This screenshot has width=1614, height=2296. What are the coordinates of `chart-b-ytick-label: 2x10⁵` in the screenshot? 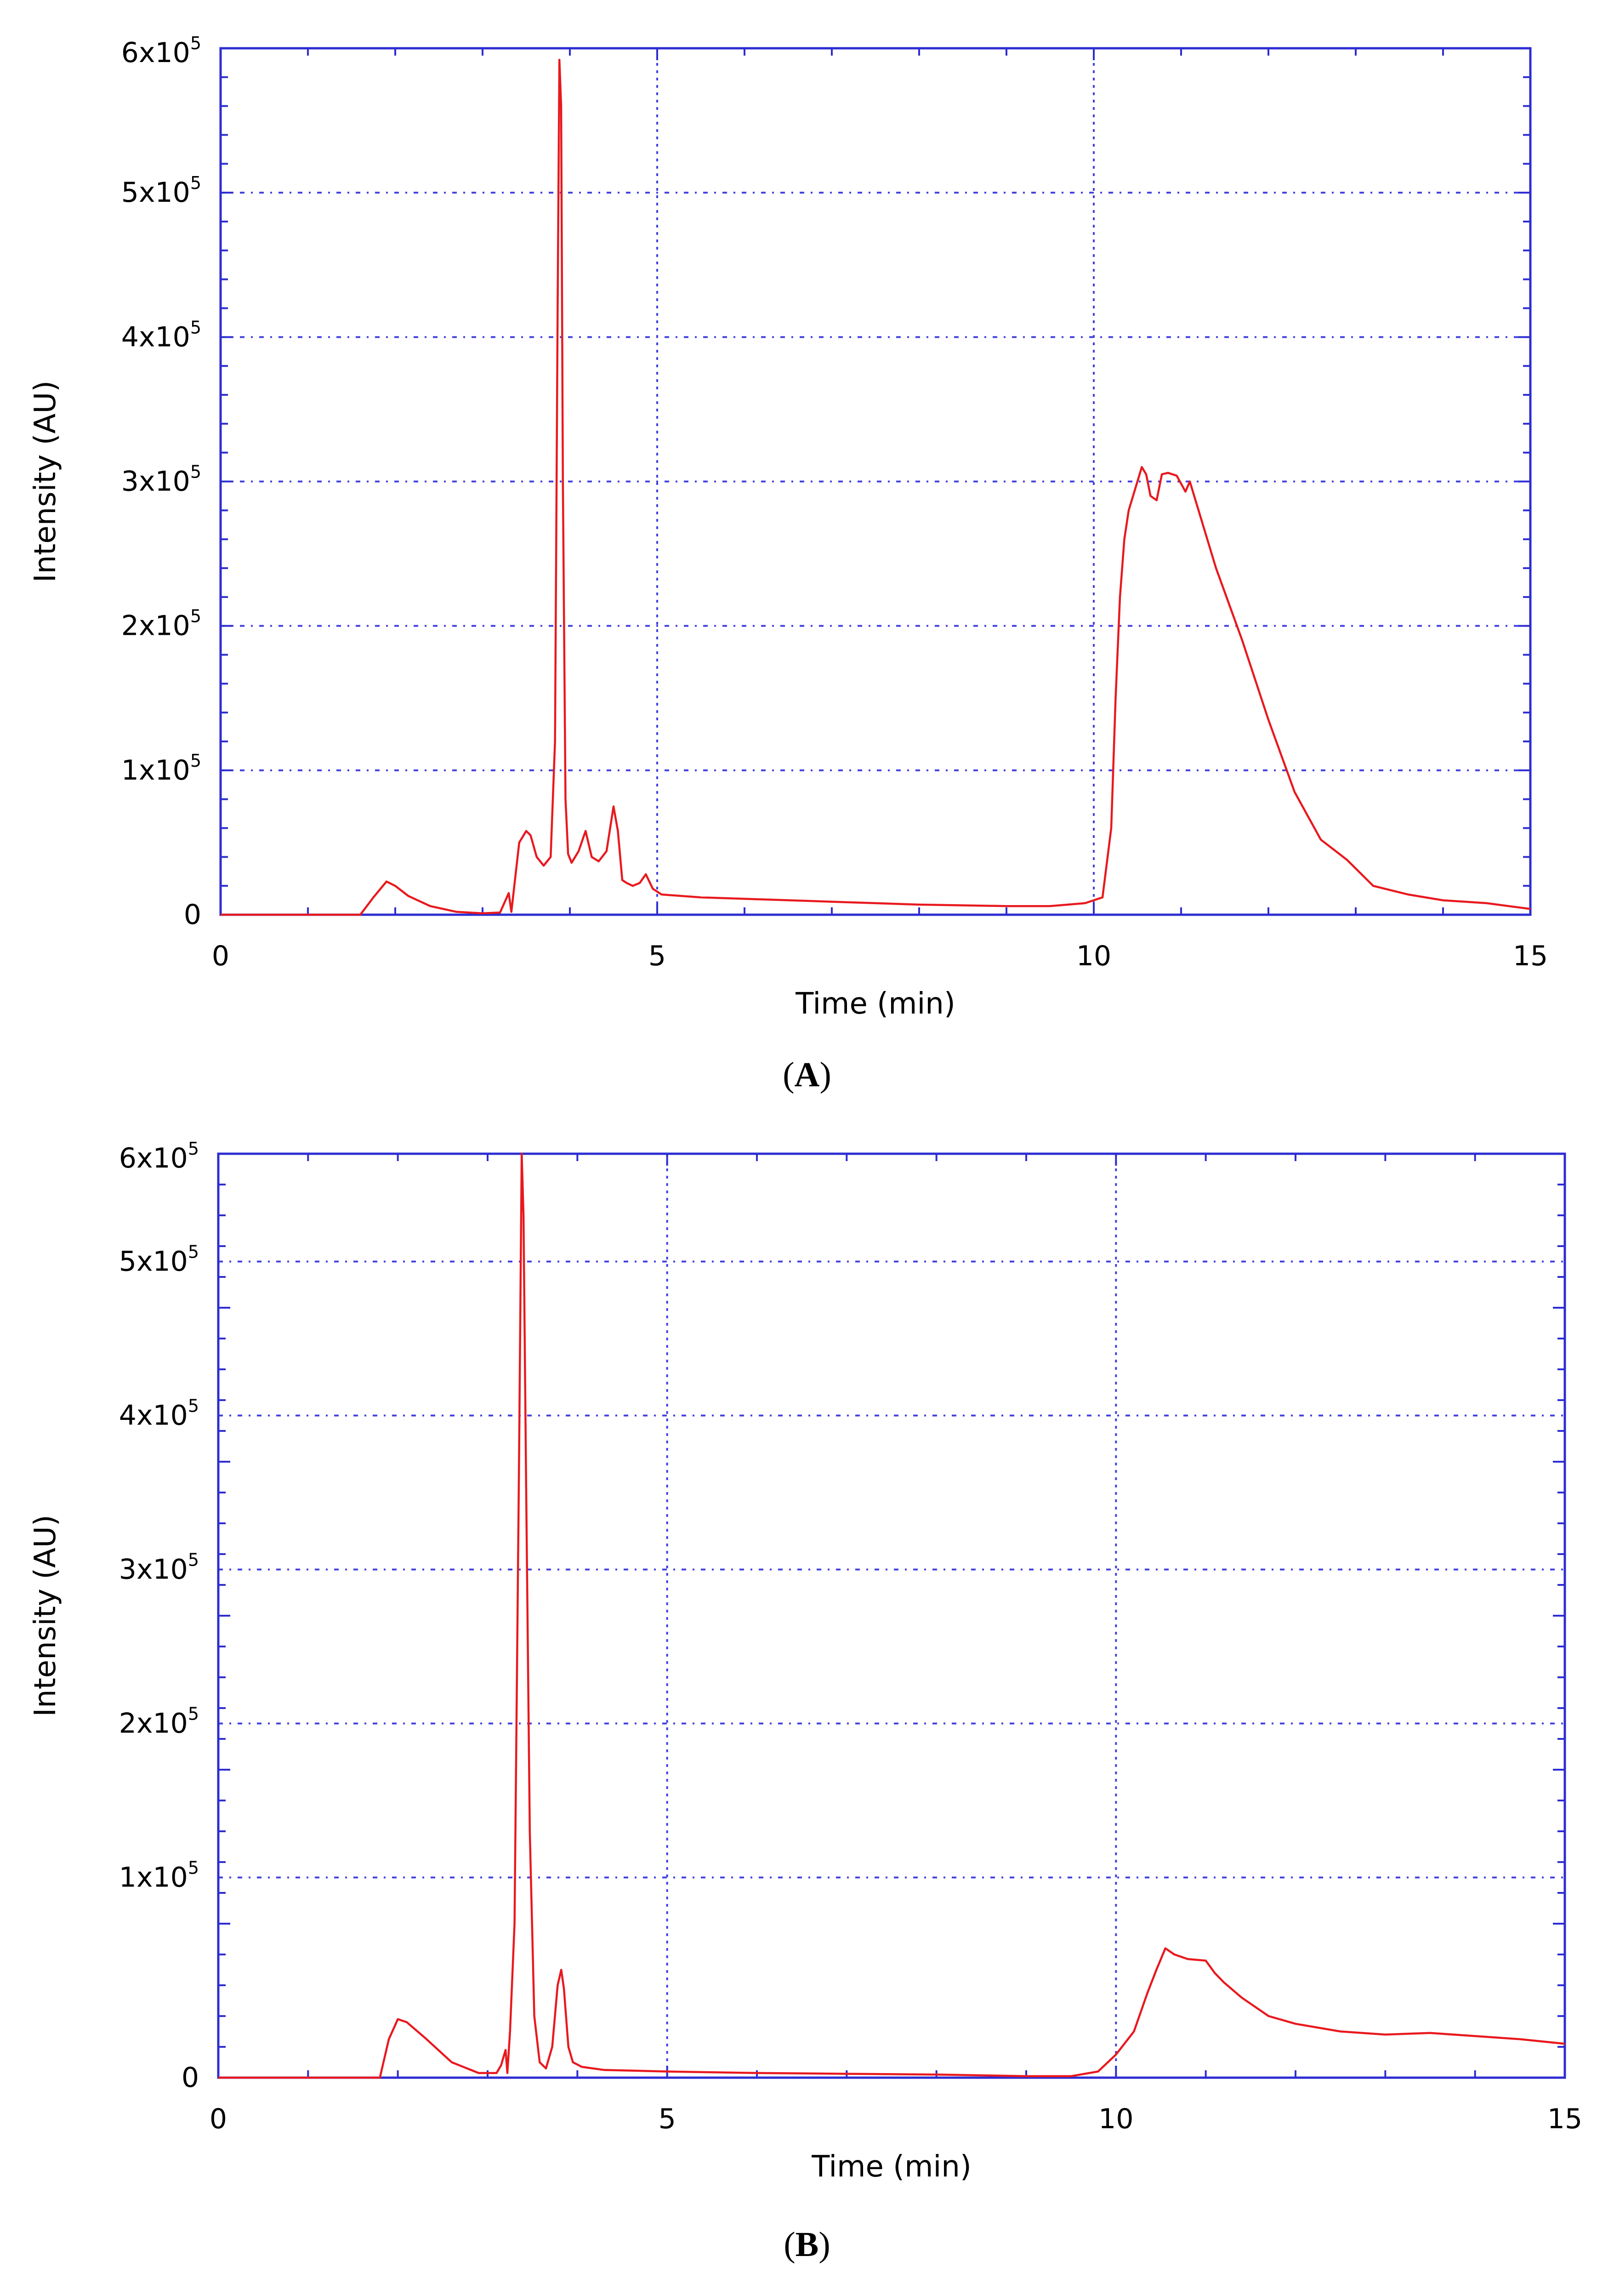 It's located at (159, 1722).